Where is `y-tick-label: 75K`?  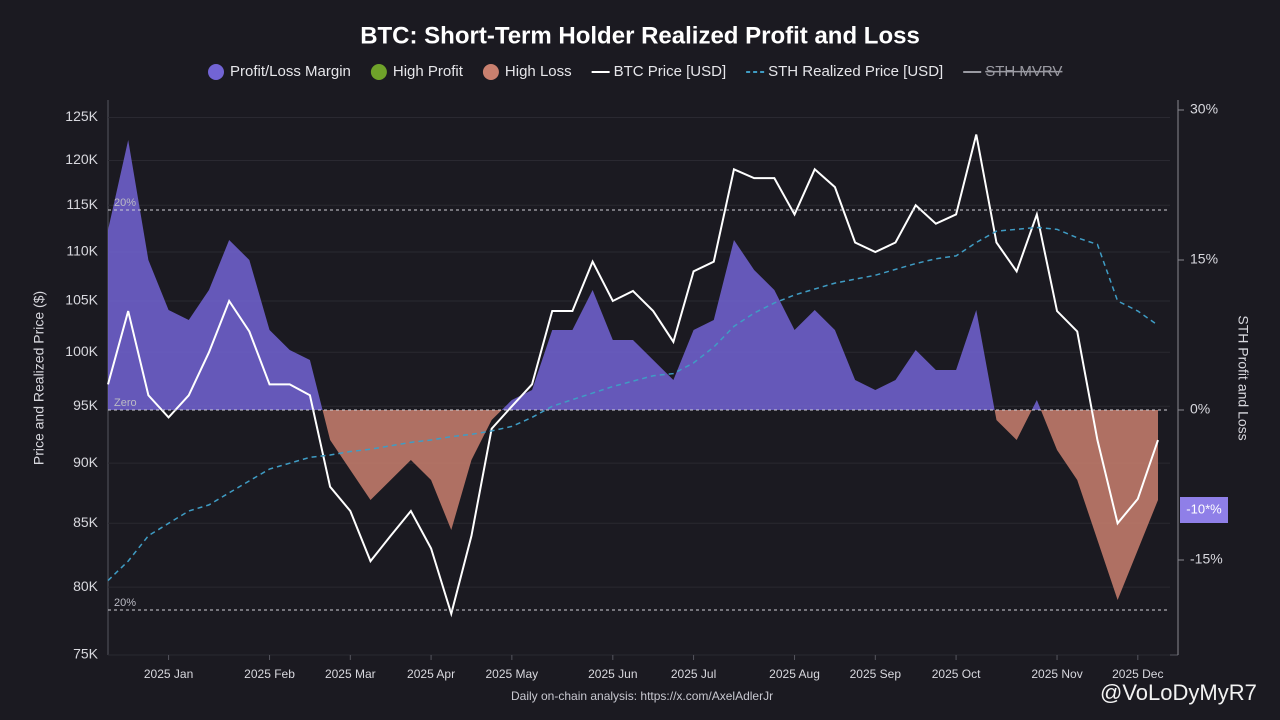
y-tick-label: 75K is located at coordinates (86, 654).